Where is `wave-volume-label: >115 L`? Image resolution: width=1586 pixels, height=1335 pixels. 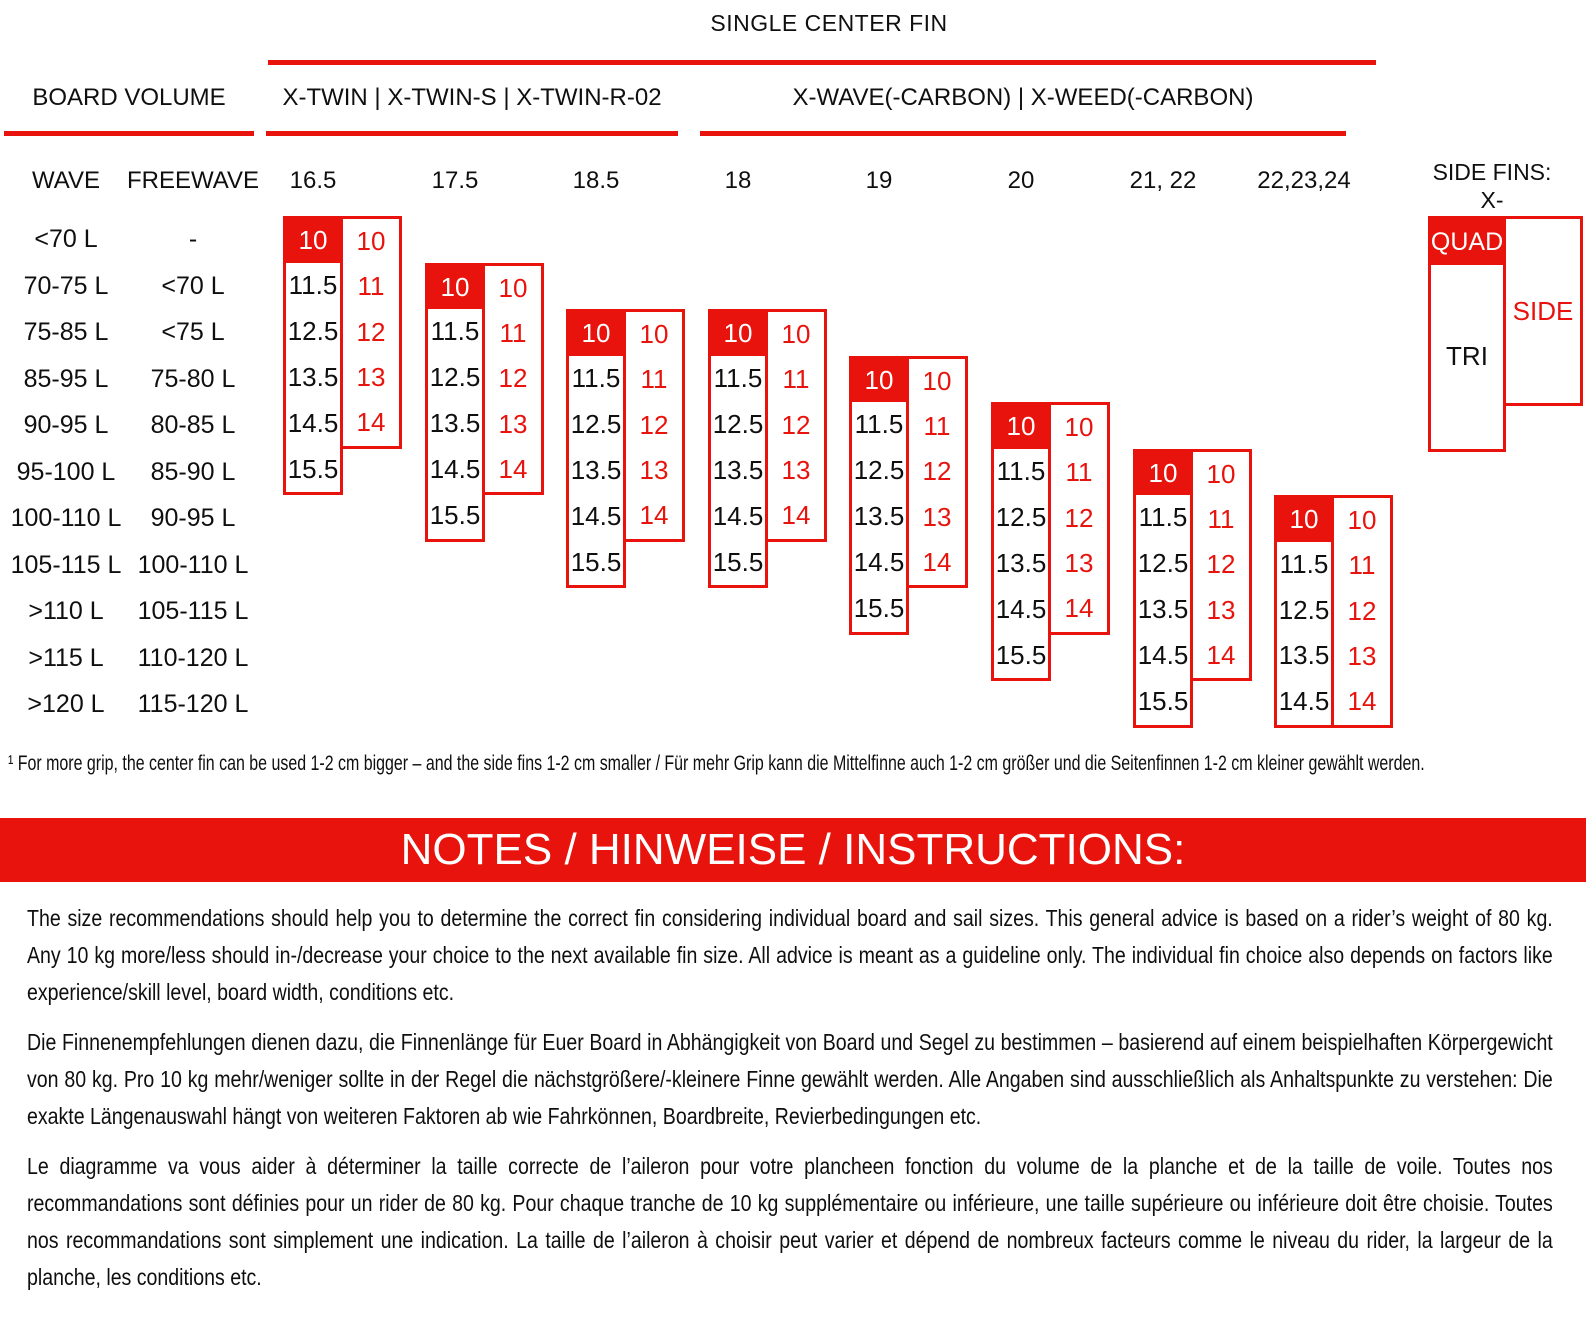
wave-volume-label: >115 L is located at coordinates (66, 657).